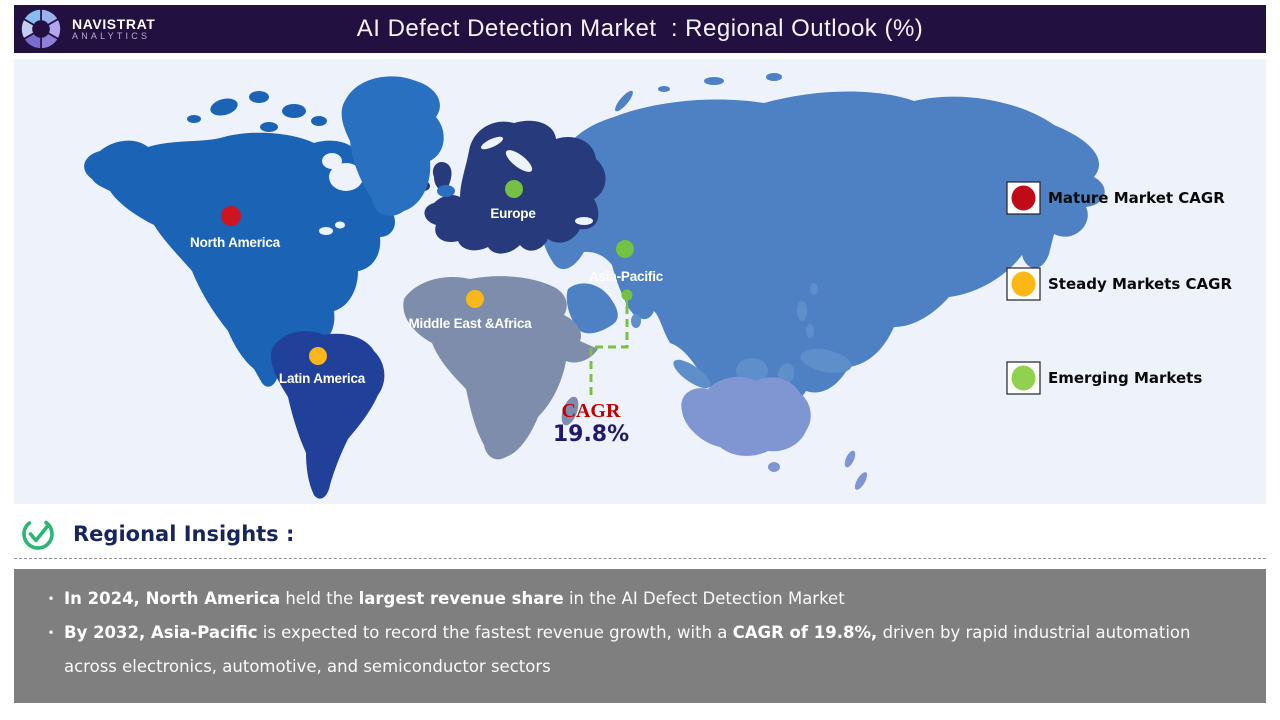  Describe the element at coordinates (471, 310) in the screenshot. I see `region-middle-east-africa-marker: Middle East &Africa` at that location.